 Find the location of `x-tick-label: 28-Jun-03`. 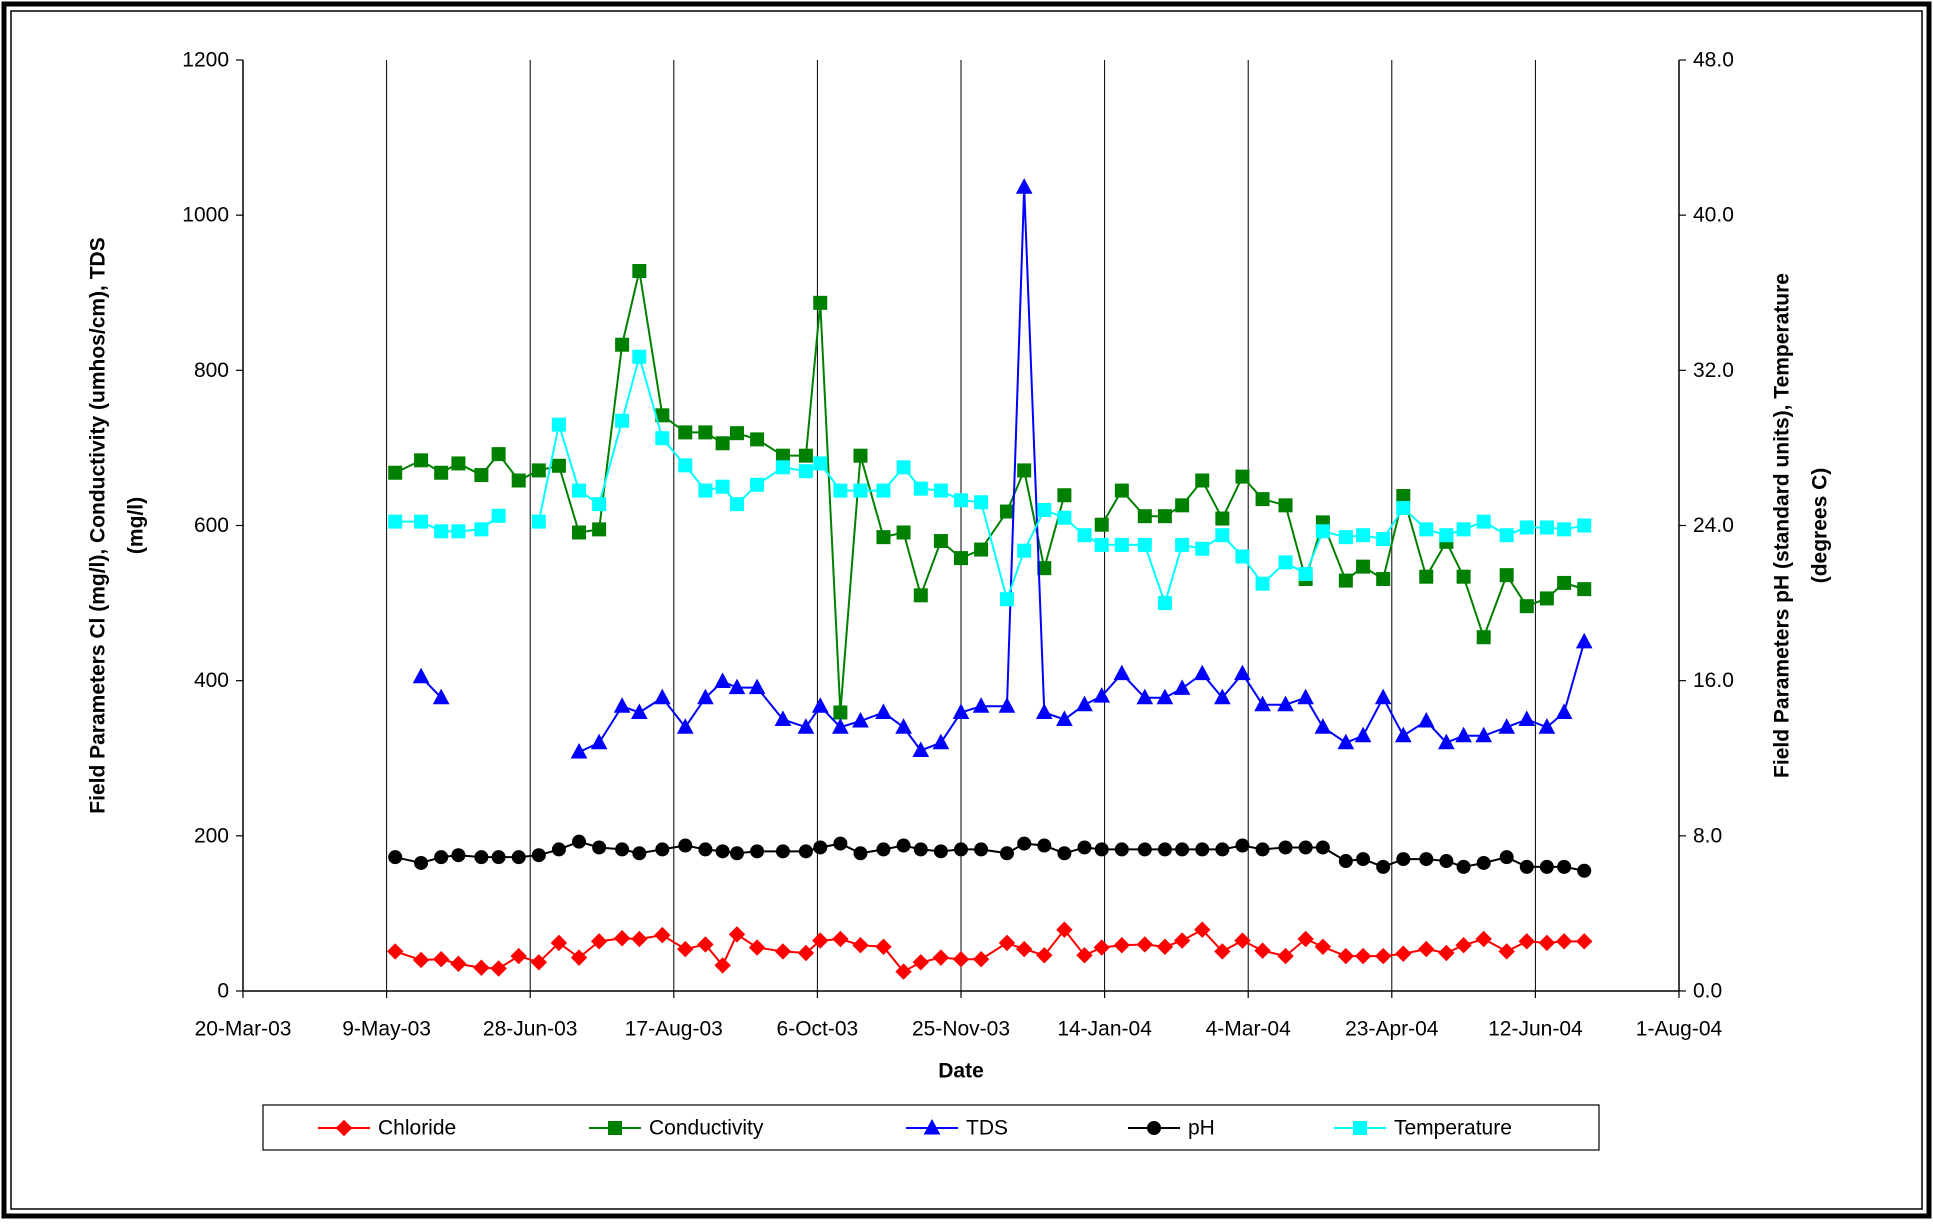

x-tick-label: 28-Jun-03 is located at coordinates (530, 1029).